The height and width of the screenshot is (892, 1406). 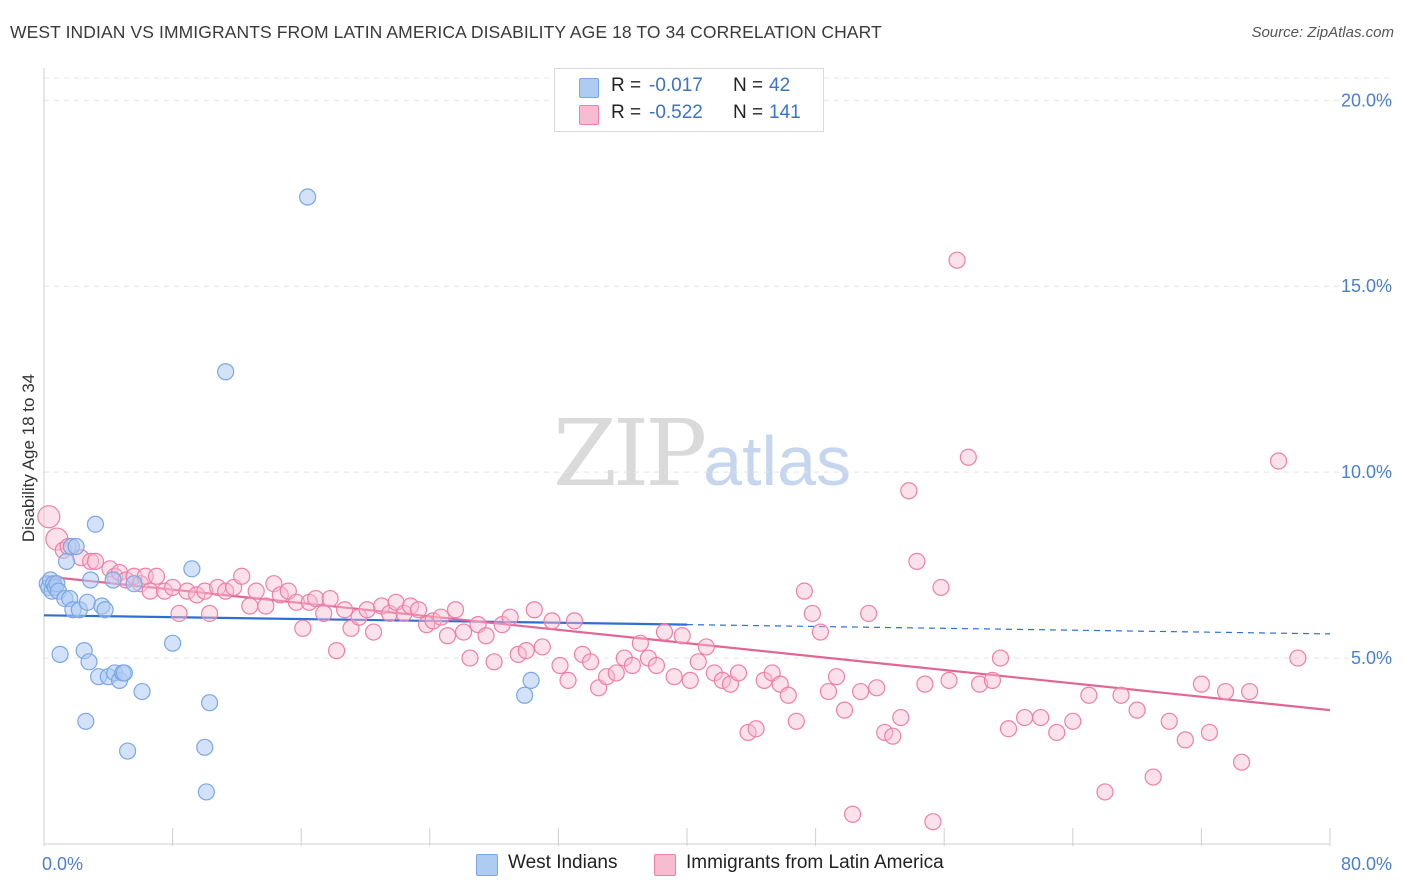 What do you see at coordinates (28, 458) in the screenshot?
I see `y-axis-label: Disability Age 18 to 34` at bounding box center [28, 458].